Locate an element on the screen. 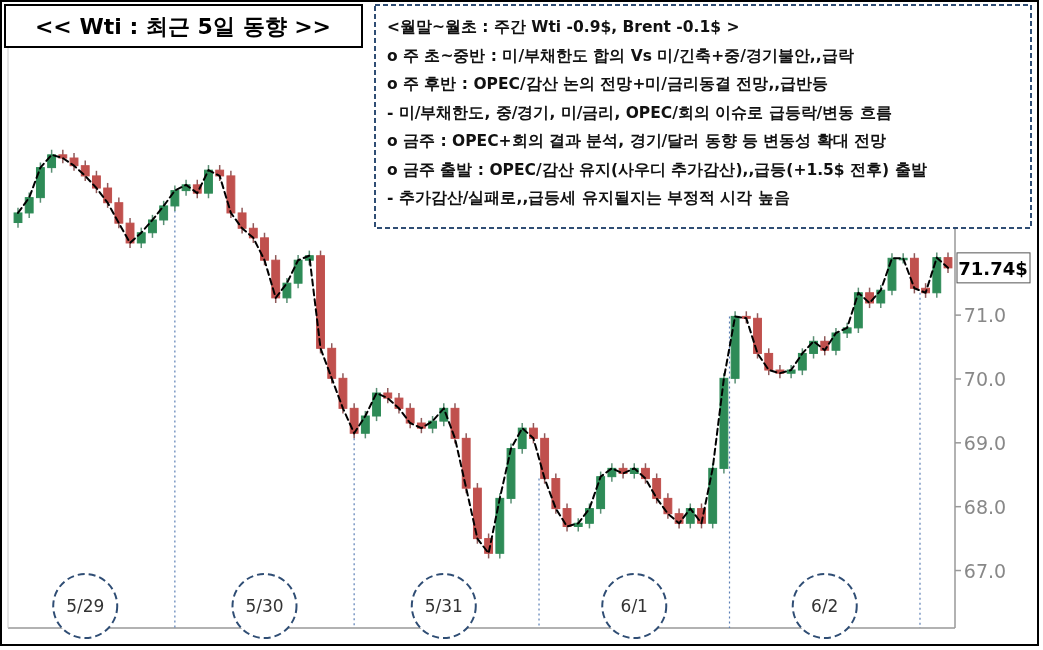 The width and height of the screenshot is (1043, 650). annotation: - 추가감산/실패로,,급등세 유지될지는 부정적 시각 높음 is located at coordinates (588, 198).